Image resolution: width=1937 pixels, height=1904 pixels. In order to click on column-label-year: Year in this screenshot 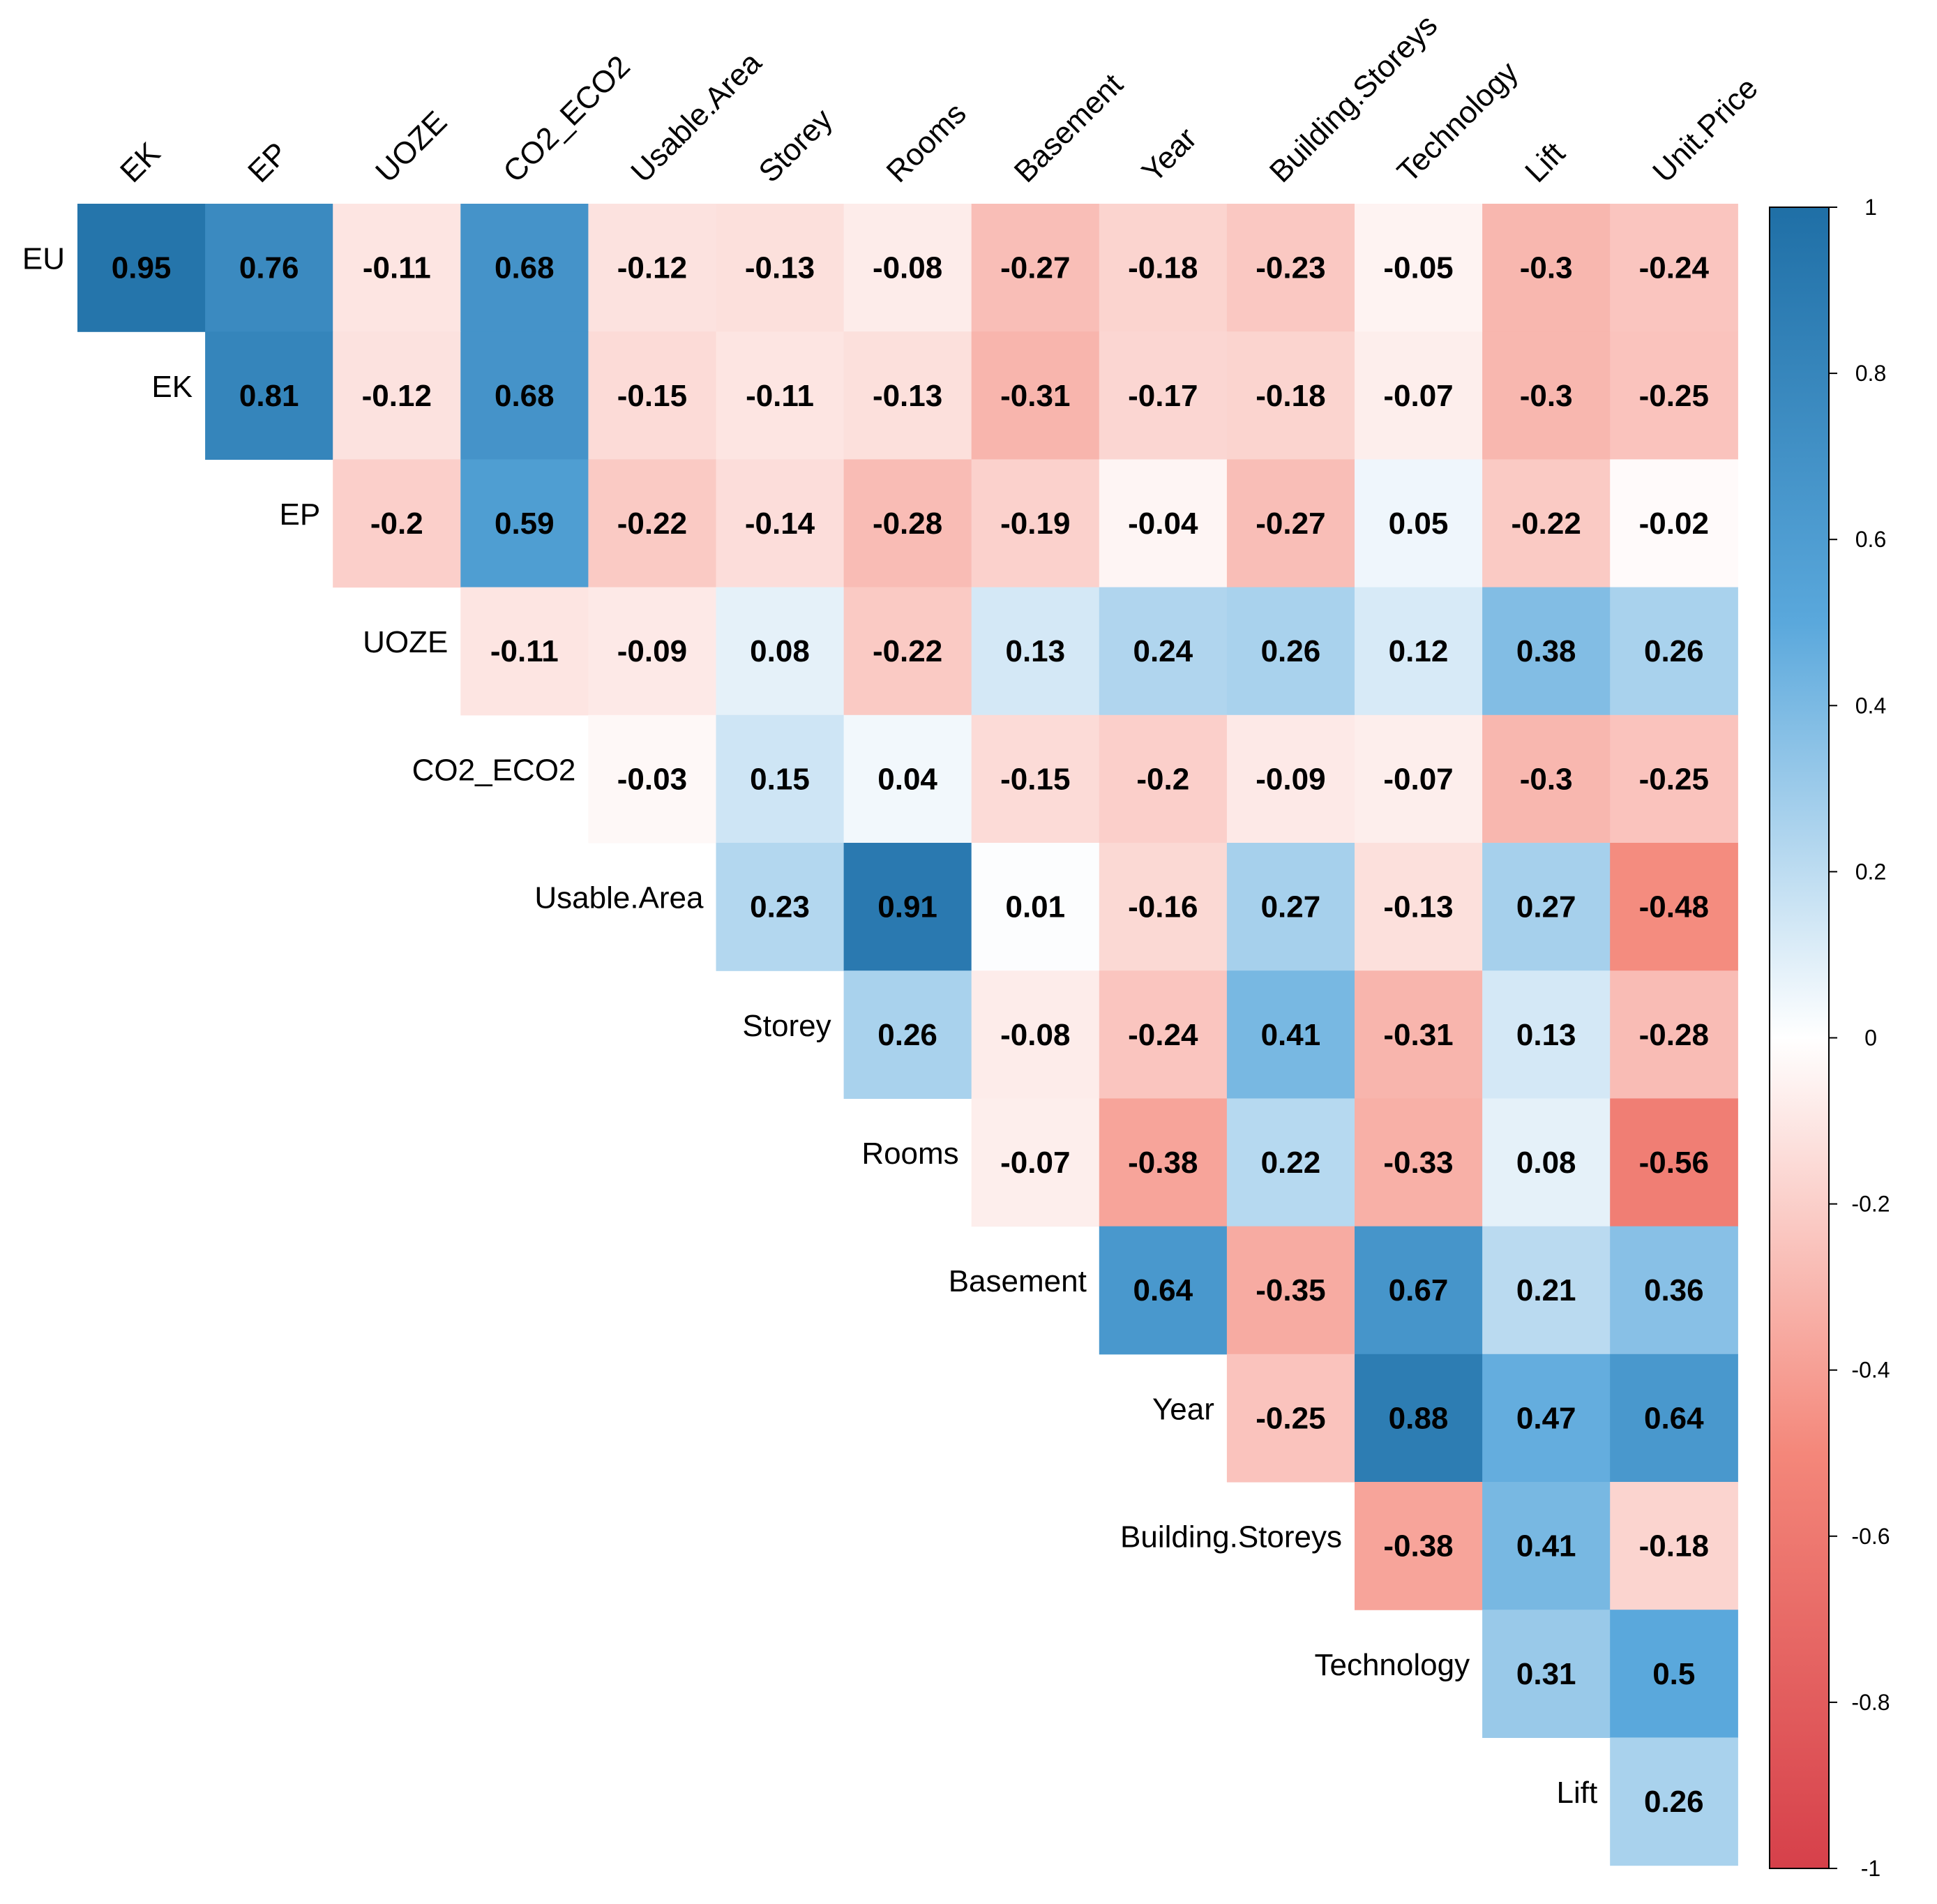, I will do `click(1170, 155)`.